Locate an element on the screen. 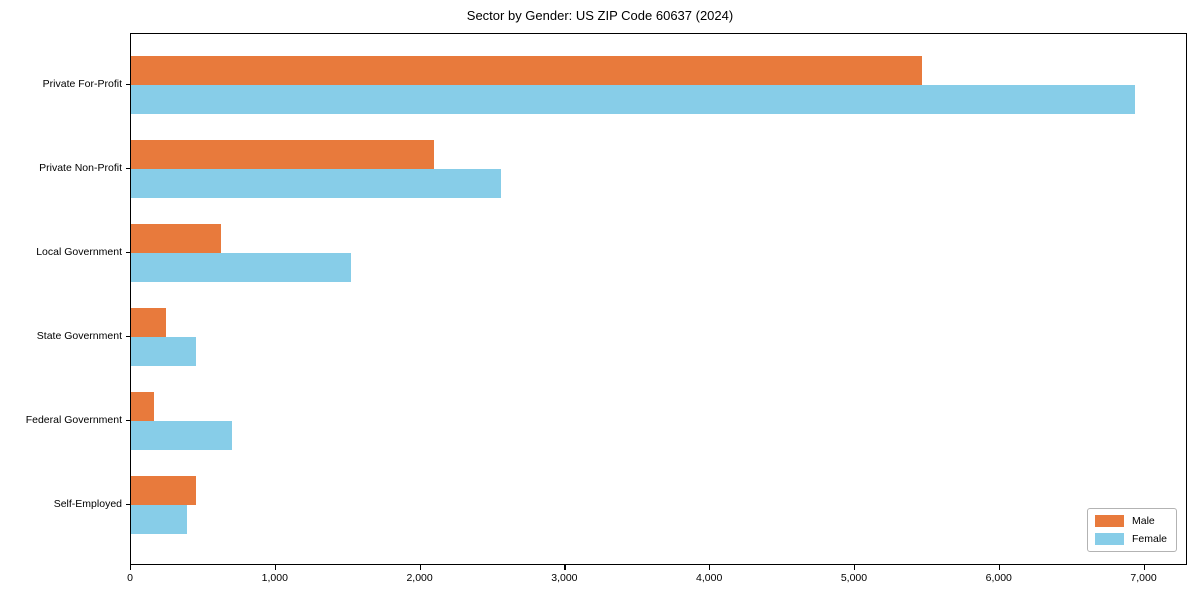 The image size is (1200, 600). legend-item-male: Male is located at coordinates (1130, 521).